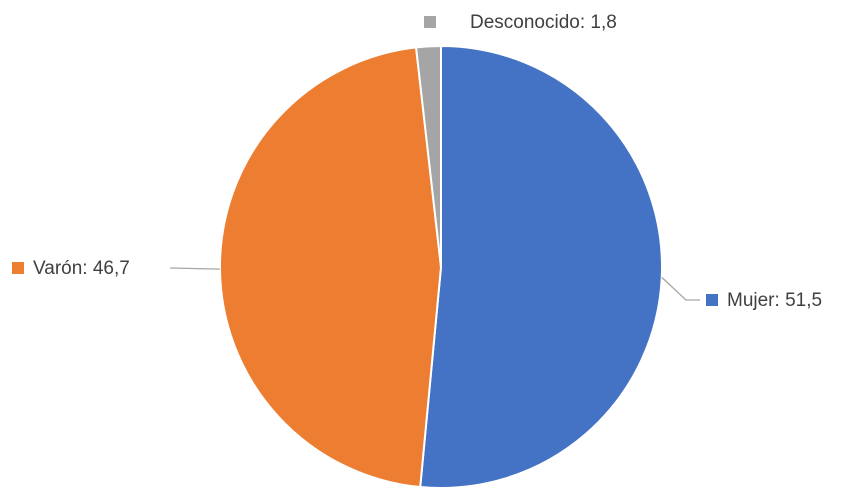  What do you see at coordinates (430, 22) in the screenshot?
I see `legend-marker-desconocido` at bounding box center [430, 22].